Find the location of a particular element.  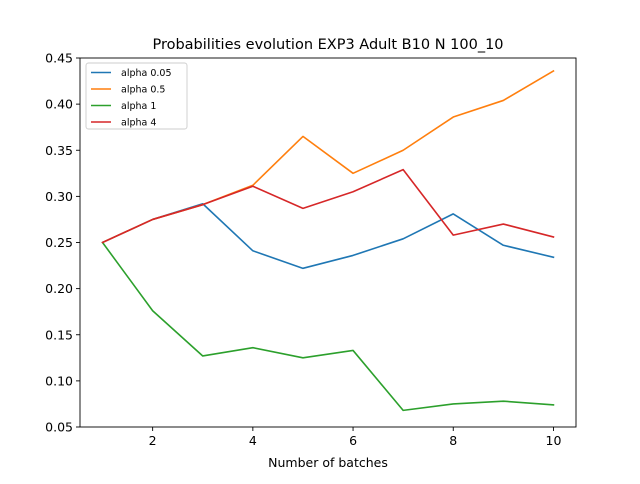

legend-box is located at coordinates (136, 96).